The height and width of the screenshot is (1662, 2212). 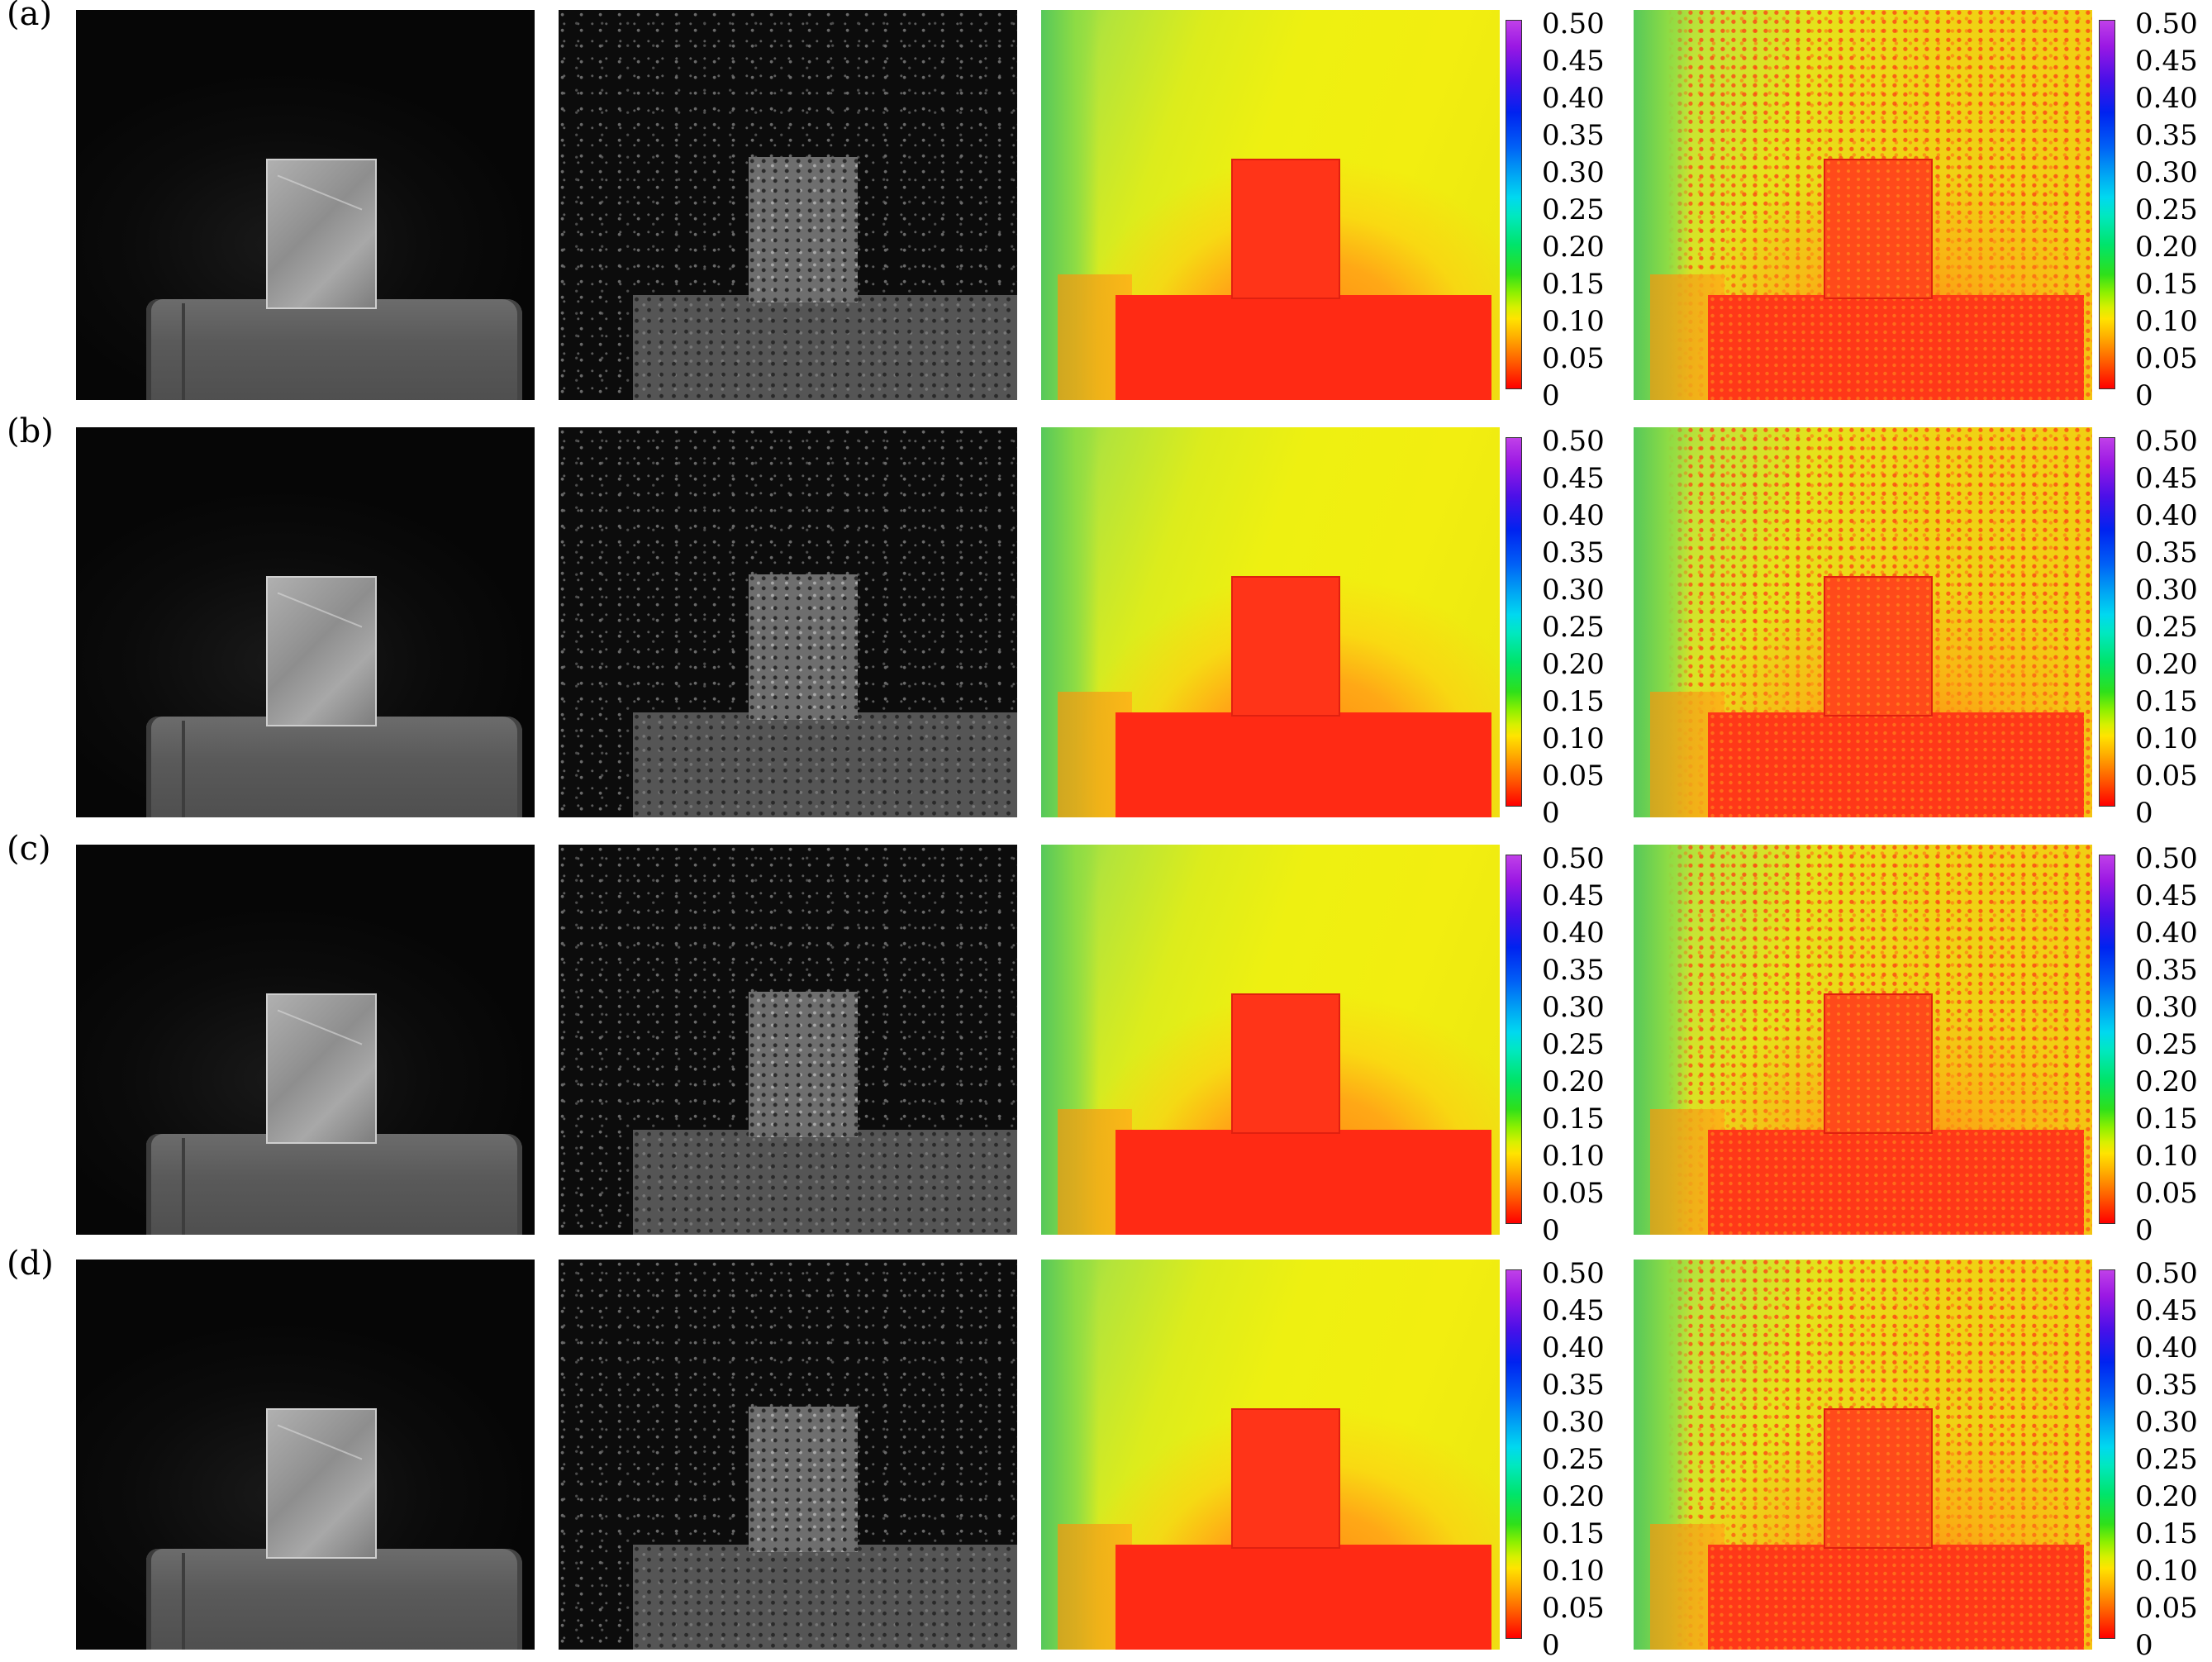 I want to click on row-label: (a), so click(x=30, y=16).